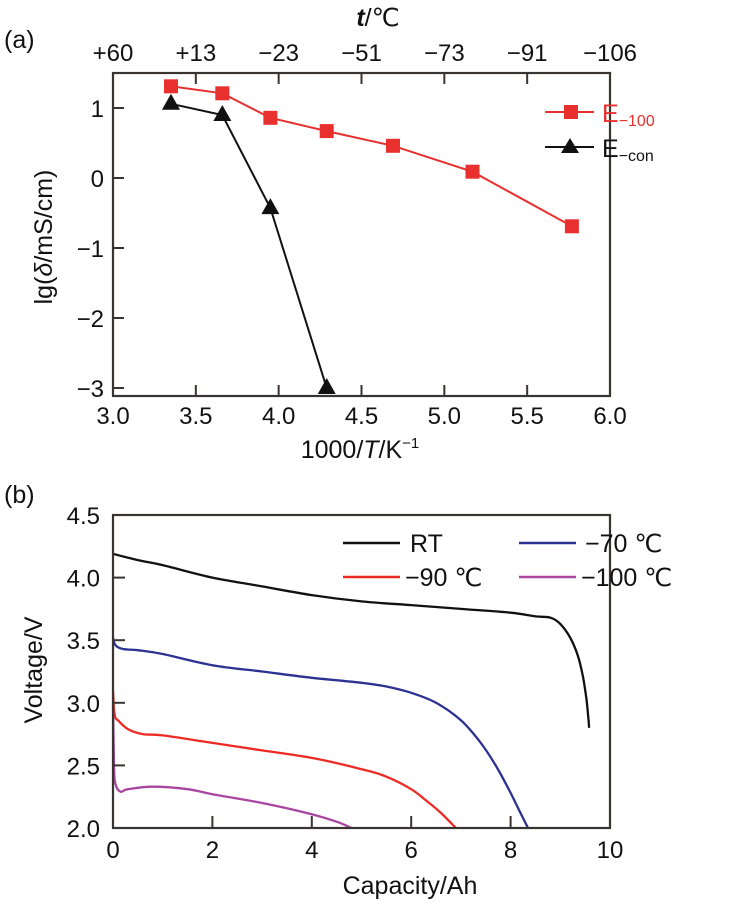 The height and width of the screenshot is (905, 744). What do you see at coordinates (507, 561) in the screenshot?
I see `legend-b: RT −70 ℃ −90 ℃ −100 ℃` at bounding box center [507, 561].